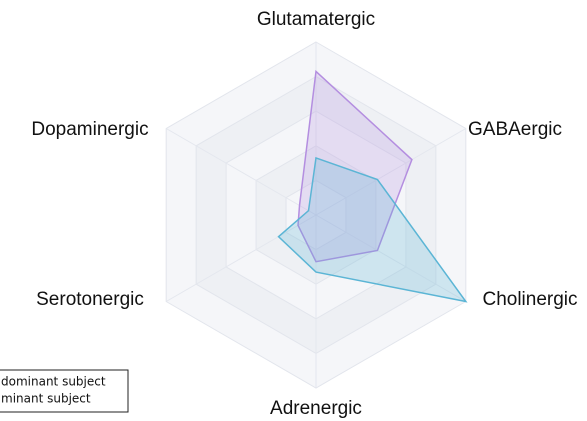 This screenshot has height=421, width=587. Describe the element at coordinates (46, 399) in the screenshot. I see `legend-label: minant subject` at that location.